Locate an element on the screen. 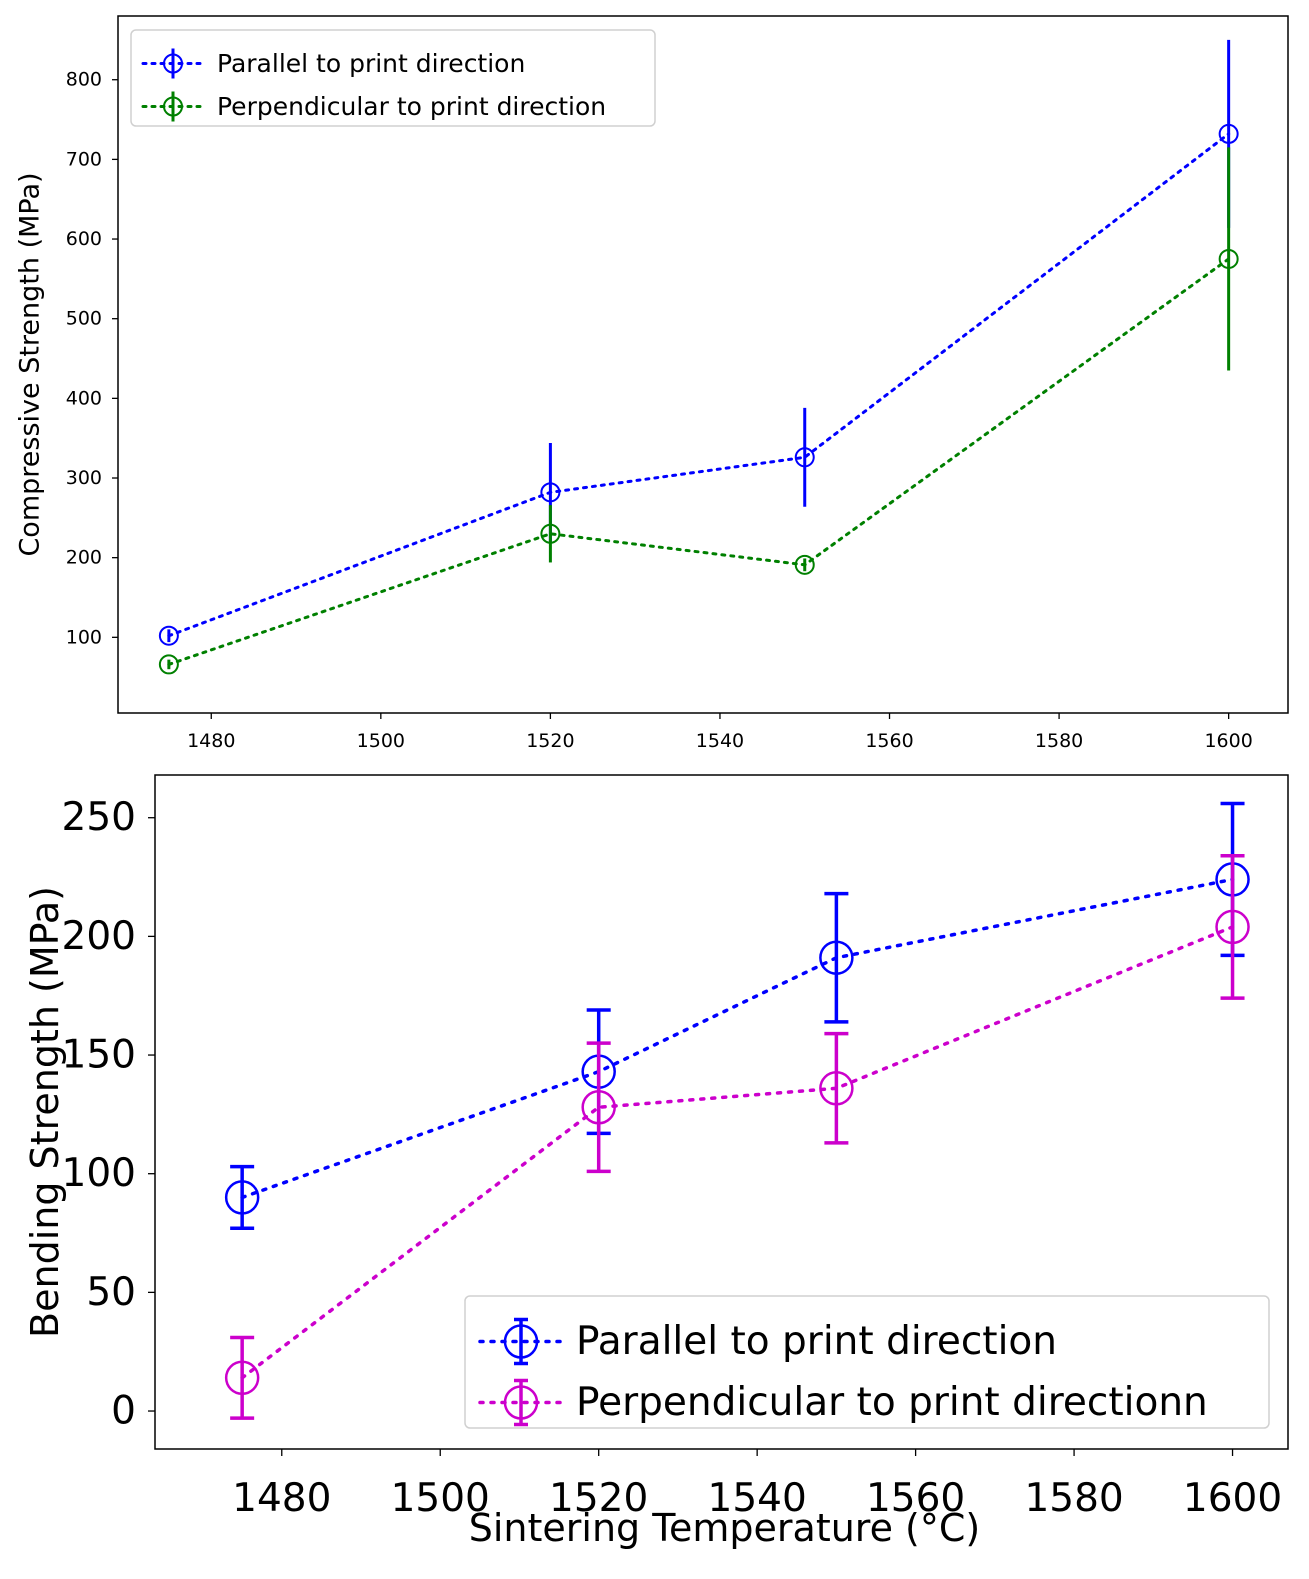 The image size is (1309, 1579). y-tick-label: 250 is located at coordinates (99, 817).